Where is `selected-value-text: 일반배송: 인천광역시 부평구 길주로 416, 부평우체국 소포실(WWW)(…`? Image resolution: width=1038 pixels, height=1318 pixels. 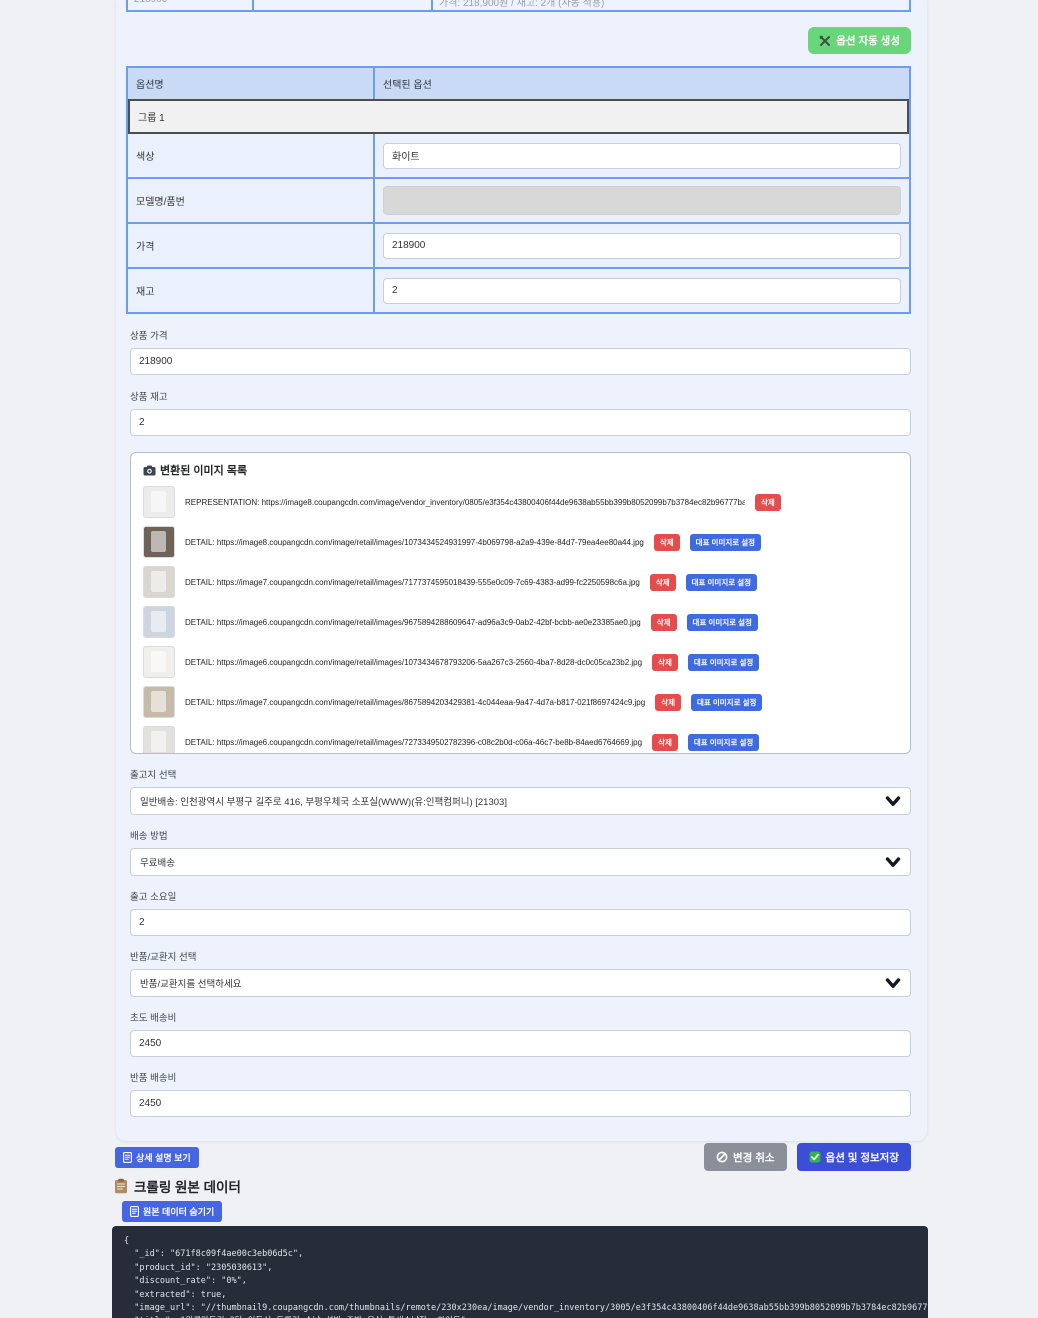 selected-value-text: 일반배송: 인천광역시 부평구 길주로 416, 부평우체국 소포실(WWW)(… is located at coordinates (323, 802).